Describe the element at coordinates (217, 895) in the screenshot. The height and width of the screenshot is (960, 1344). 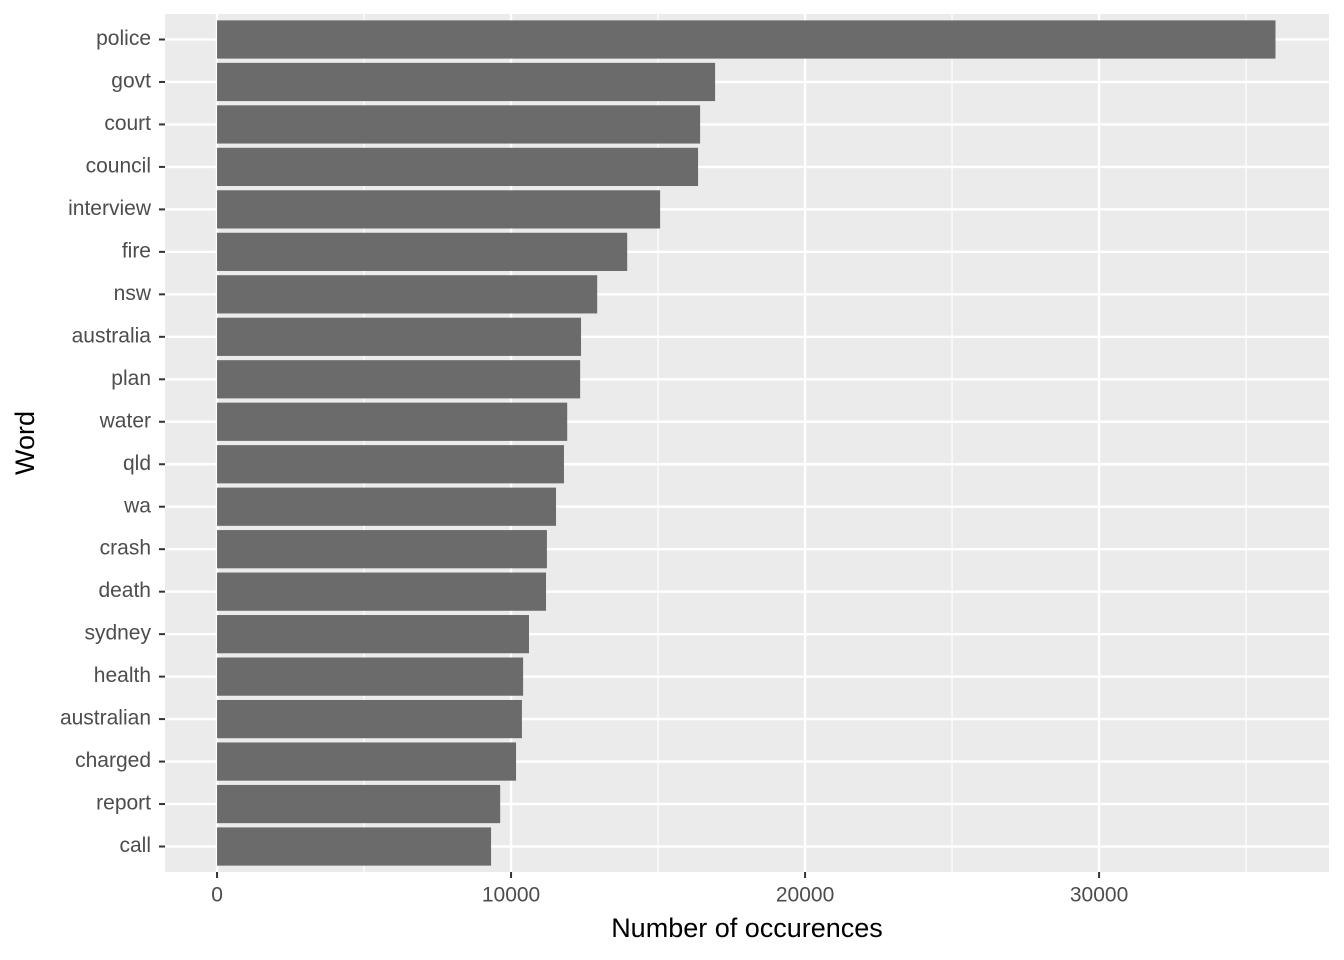
I see `x-tick-label: 0` at that location.